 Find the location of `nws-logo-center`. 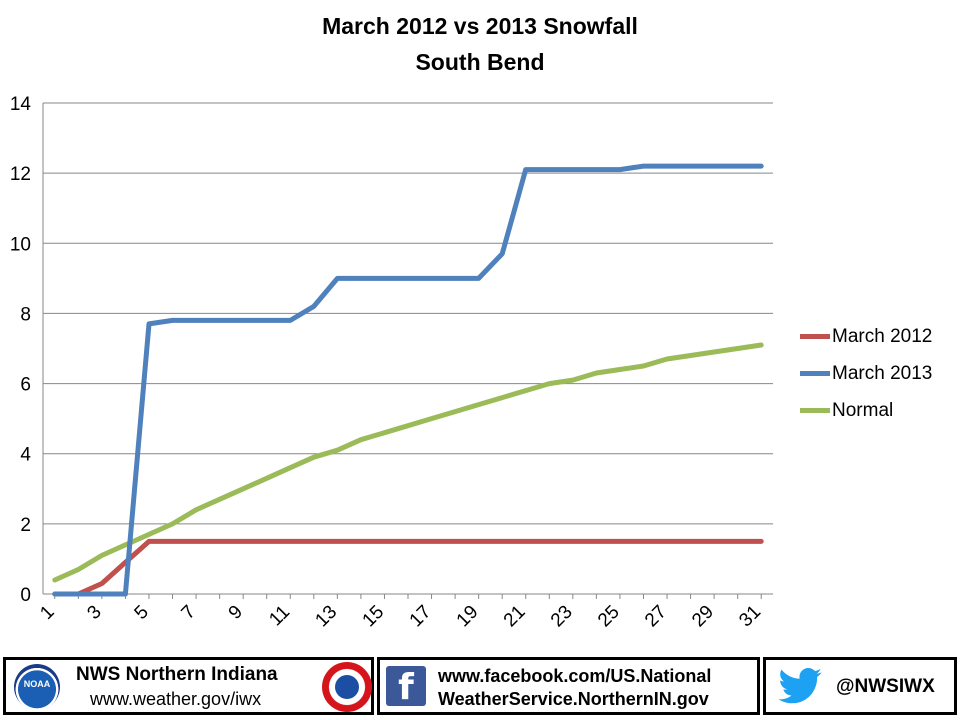

nws-logo-center is located at coordinates (347, 687).